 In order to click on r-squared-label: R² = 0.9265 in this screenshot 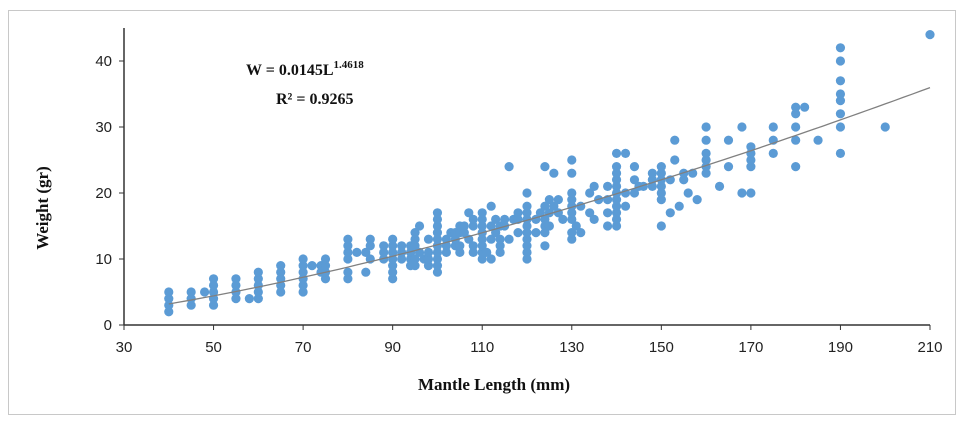, I will do `click(314, 99)`.